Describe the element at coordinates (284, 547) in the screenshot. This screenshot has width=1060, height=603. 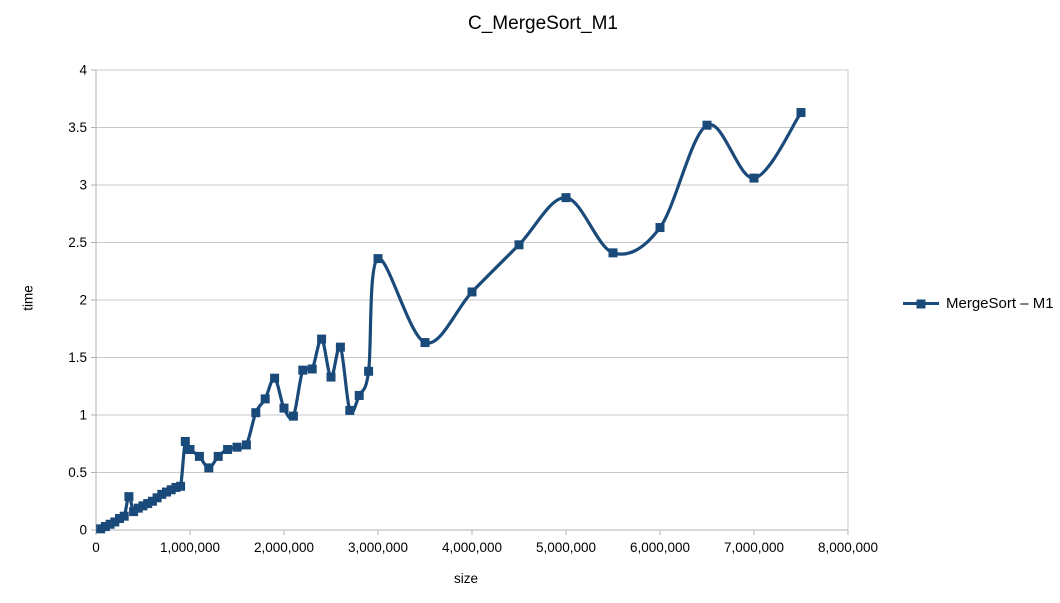
I see `x-tick-label: 2,000,000` at that location.